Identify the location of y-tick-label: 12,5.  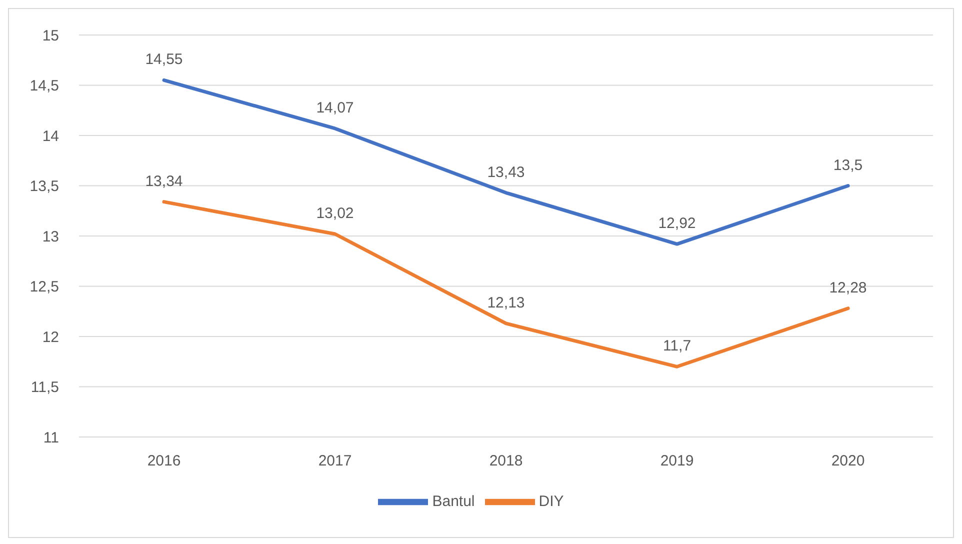
(44, 287).